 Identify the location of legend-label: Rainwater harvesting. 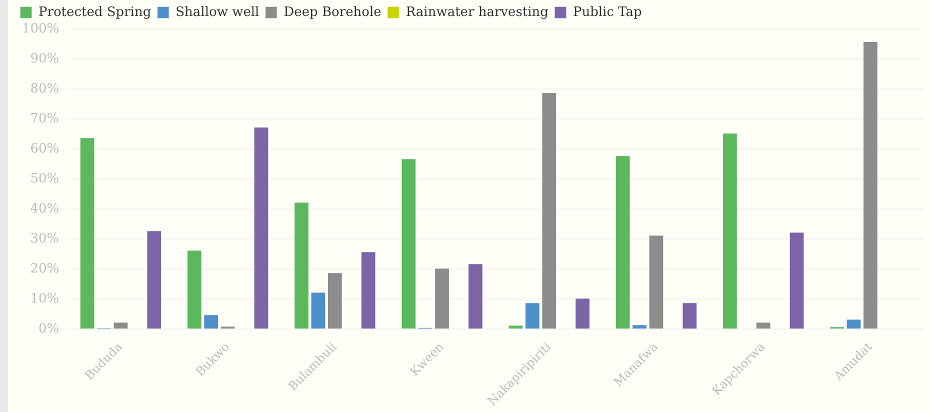
(477, 12).